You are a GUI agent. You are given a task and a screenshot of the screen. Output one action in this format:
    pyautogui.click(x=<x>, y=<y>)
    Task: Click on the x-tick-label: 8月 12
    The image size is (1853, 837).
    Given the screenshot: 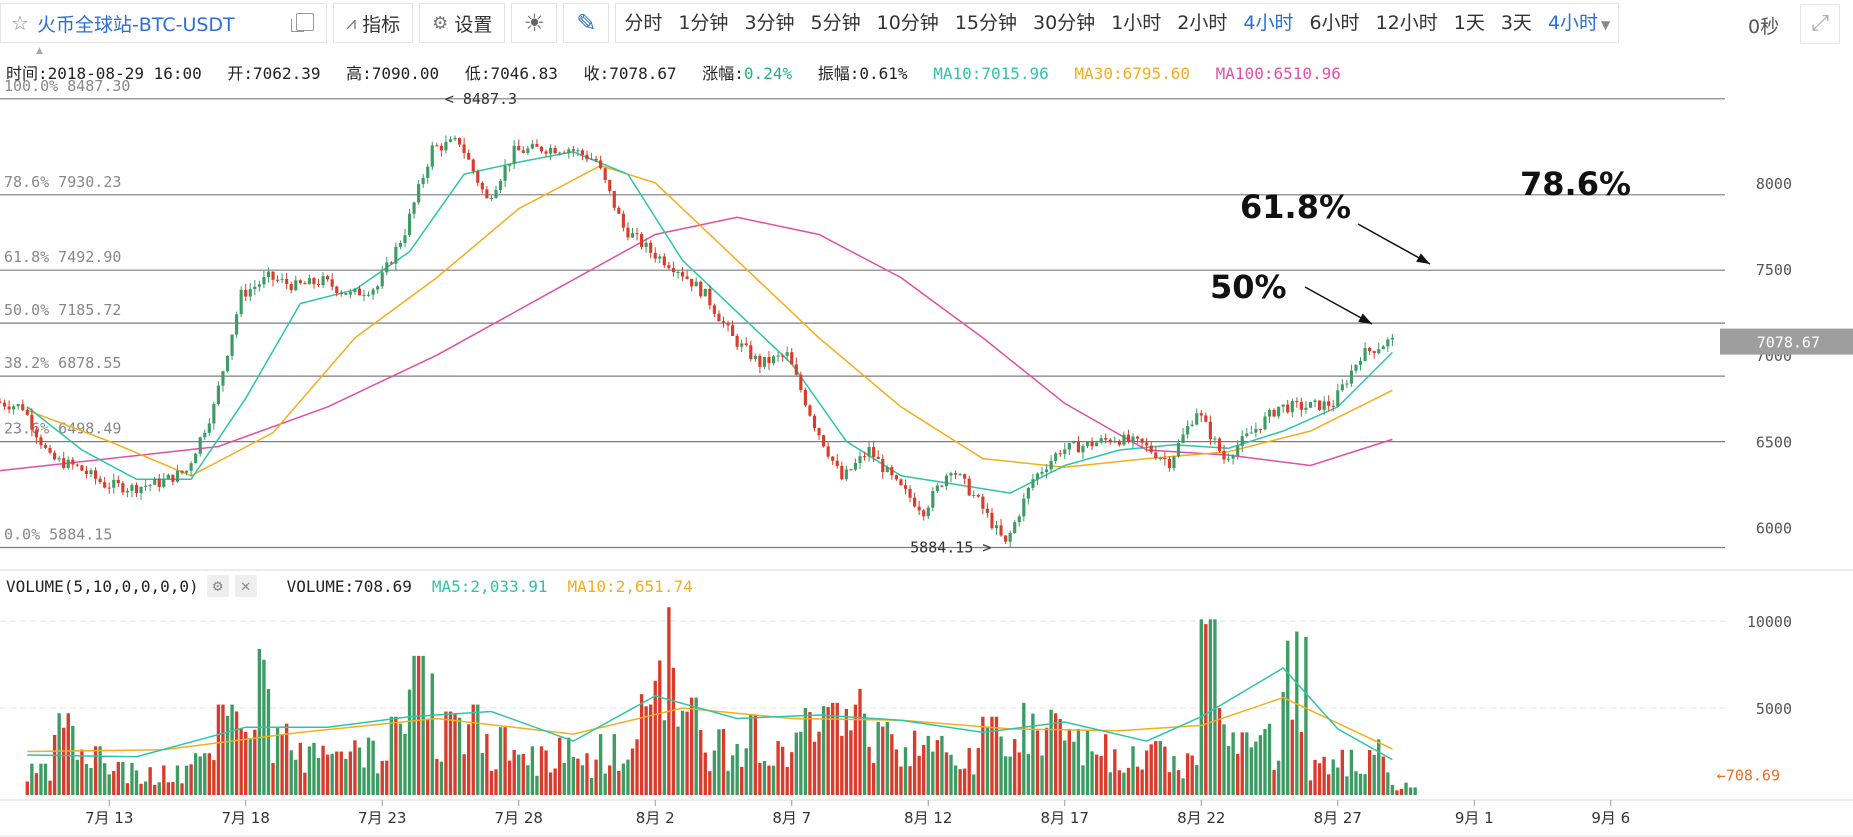 What is the action you would take?
    pyautogui.click(x=928, y=818)
    